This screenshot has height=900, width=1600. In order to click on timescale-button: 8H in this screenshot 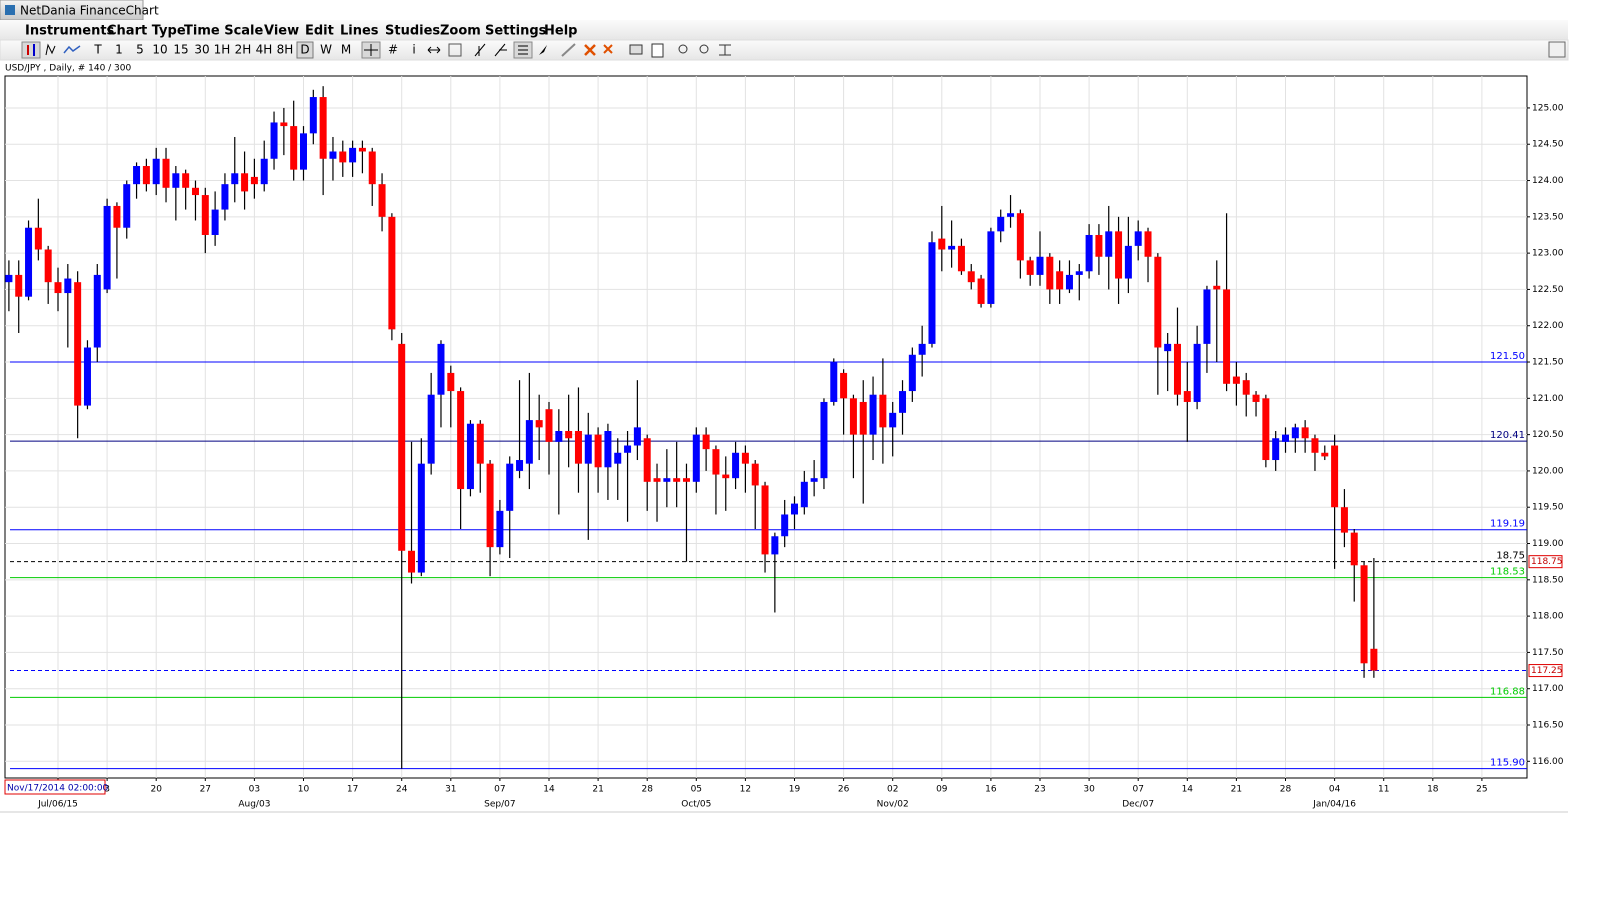, I will do `click(285, 50)`.